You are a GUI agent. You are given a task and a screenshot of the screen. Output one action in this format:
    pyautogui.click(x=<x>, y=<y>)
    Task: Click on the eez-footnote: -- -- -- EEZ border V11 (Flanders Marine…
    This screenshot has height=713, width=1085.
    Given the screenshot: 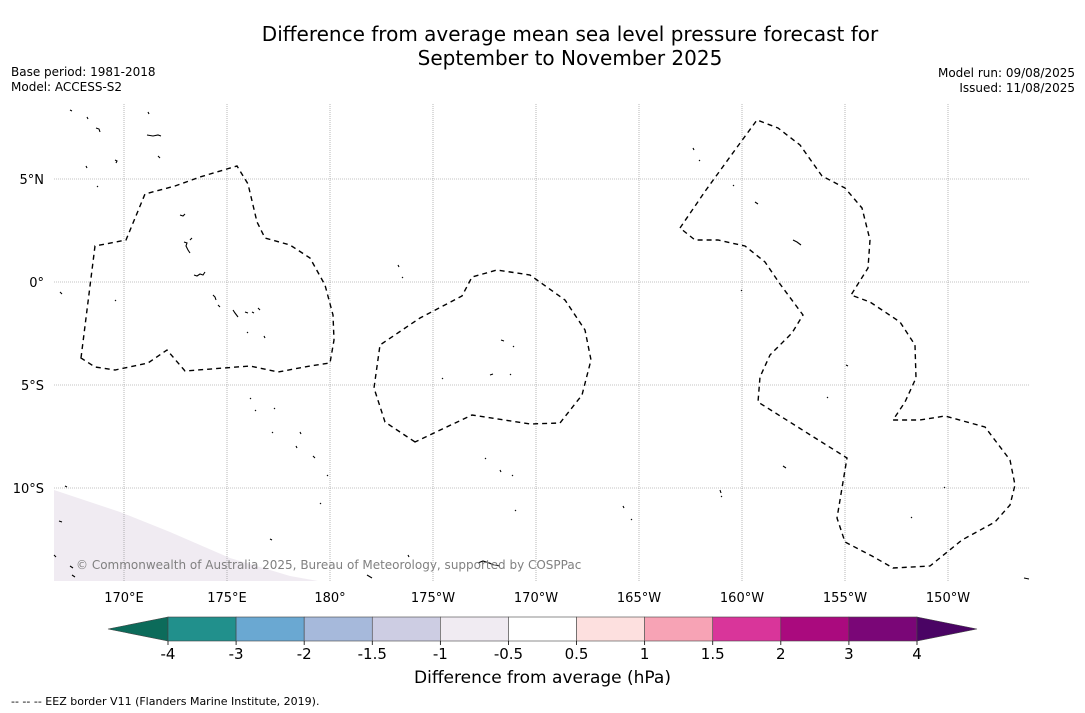 What is the action you would take?
    pyautogui.click(x=165, y=701)
    